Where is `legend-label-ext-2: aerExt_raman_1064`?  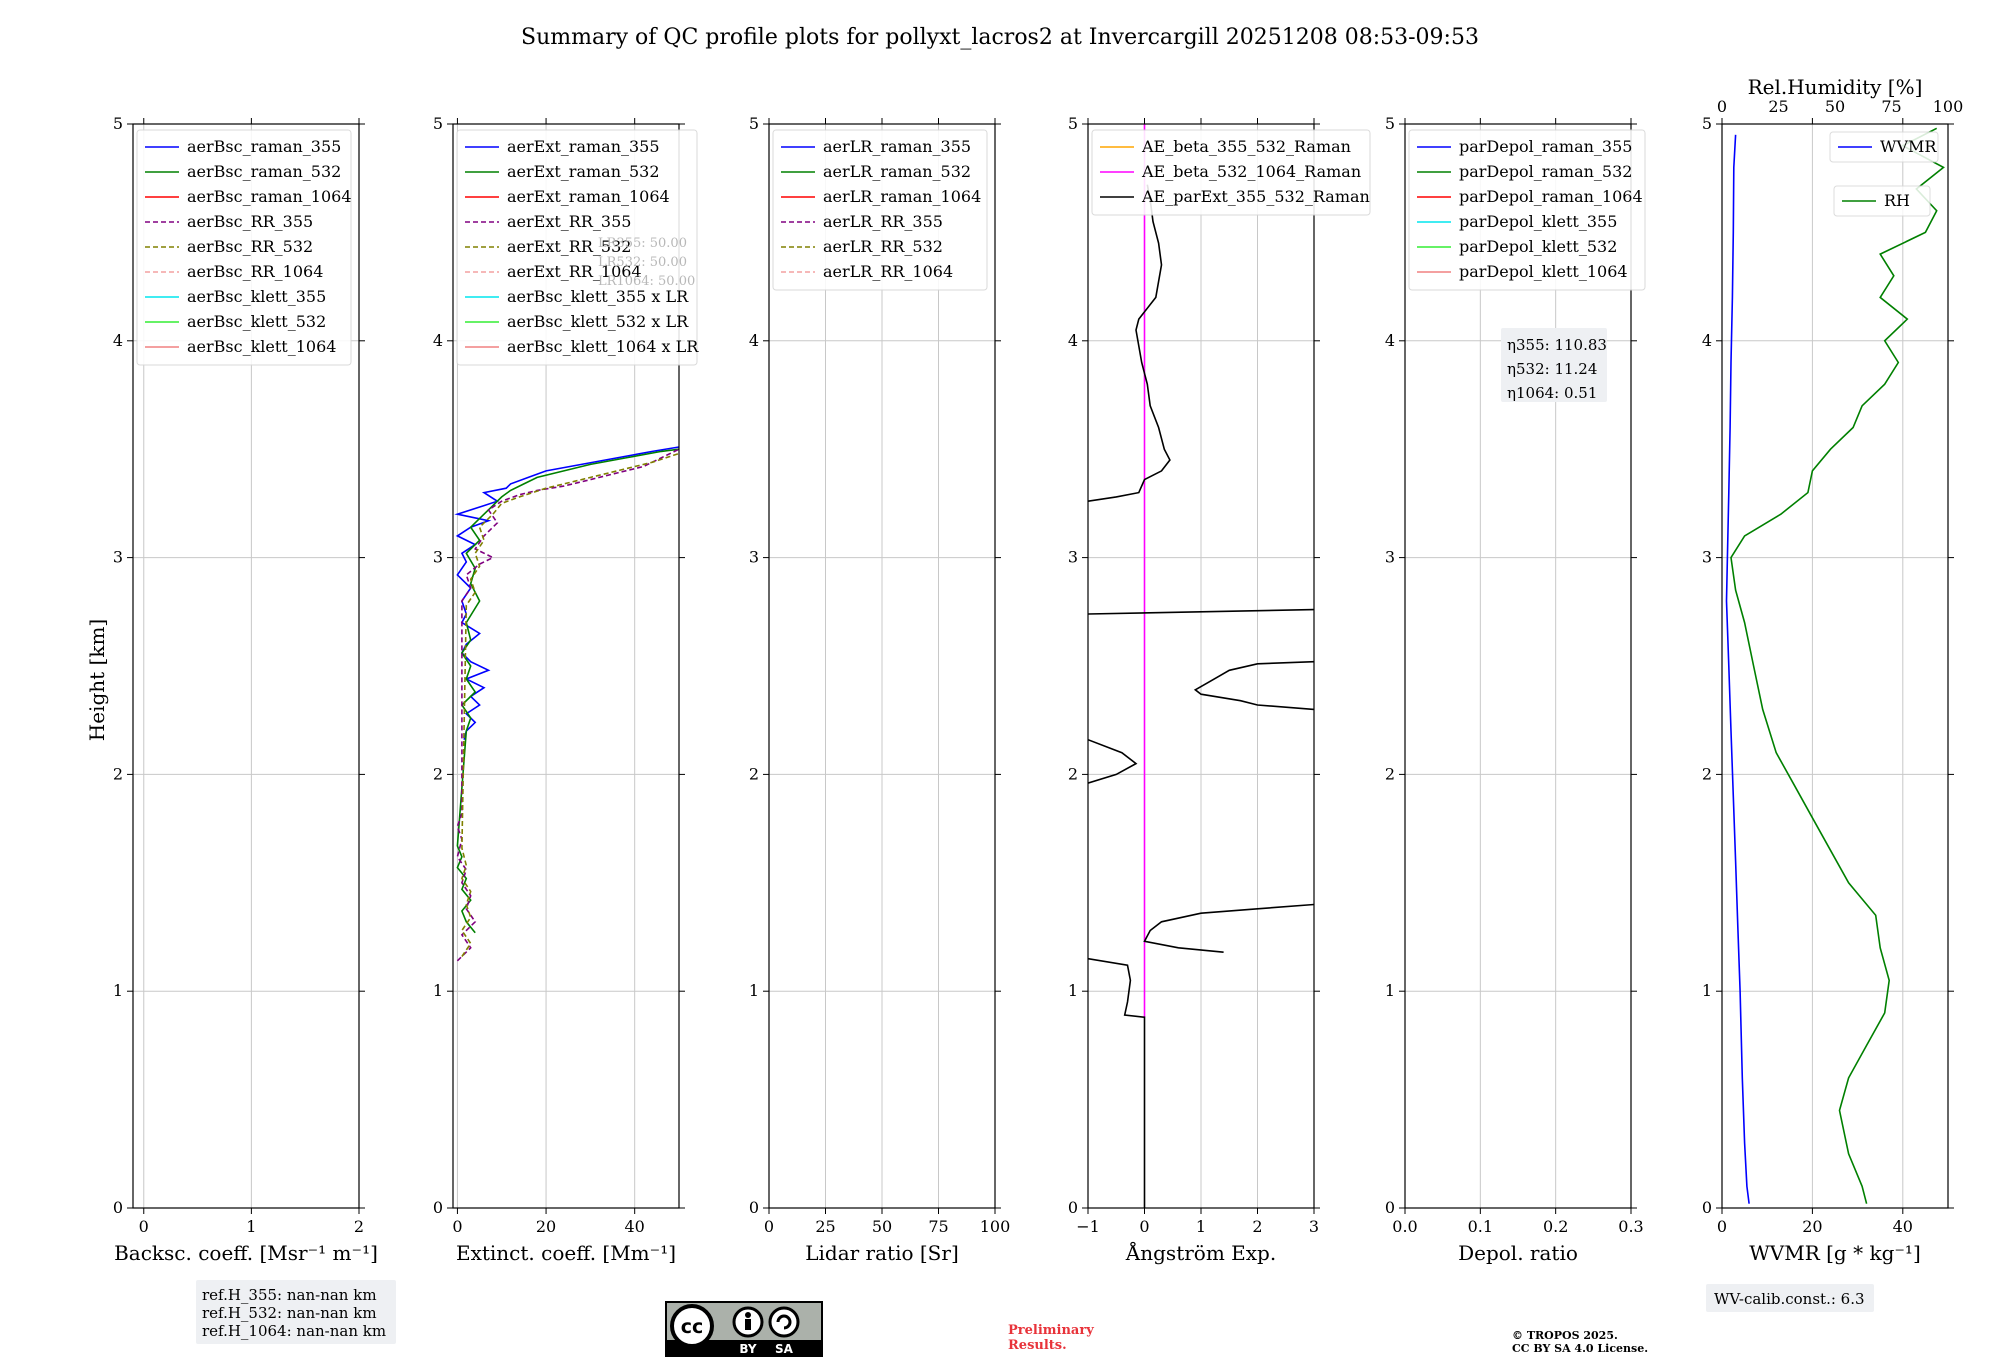
legend-label-ext-2: aerExt_raman_1064 is located at coordinates (588, 196).